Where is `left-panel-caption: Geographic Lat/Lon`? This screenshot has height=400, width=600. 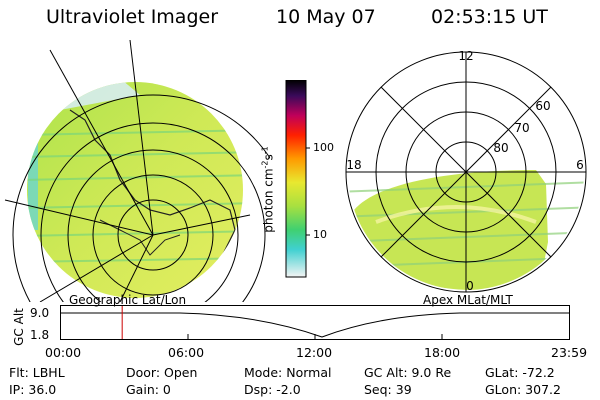
left-panel-caption: Geographic Lat/Lon is located at coordinates (128, 300).